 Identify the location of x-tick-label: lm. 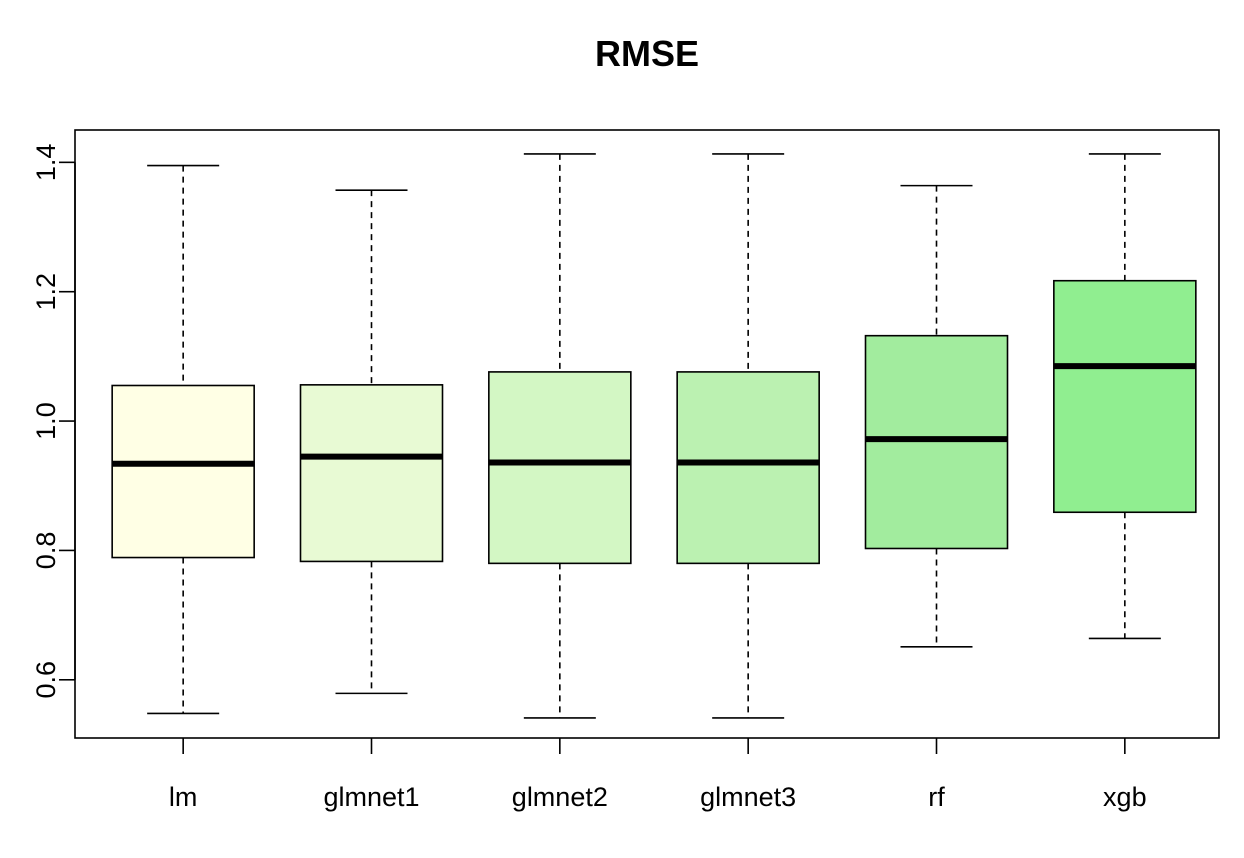
(183, 797).